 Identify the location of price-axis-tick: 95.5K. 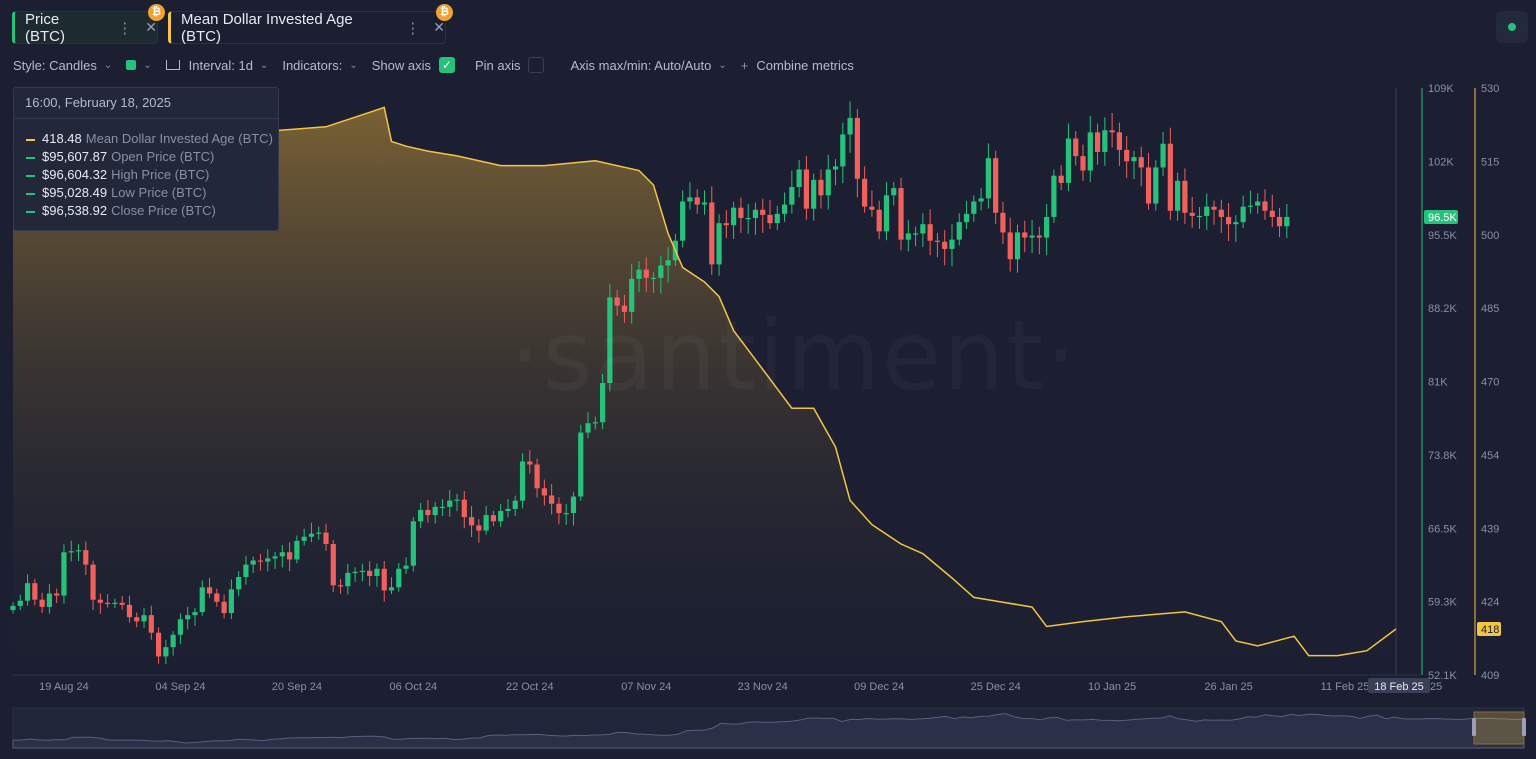
(1442, 236).